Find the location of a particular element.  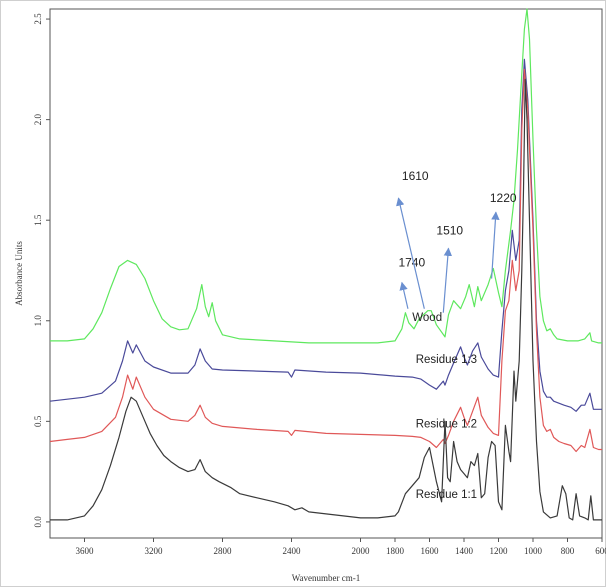

peak-label: 1220 is located at coordinates (503, 198).